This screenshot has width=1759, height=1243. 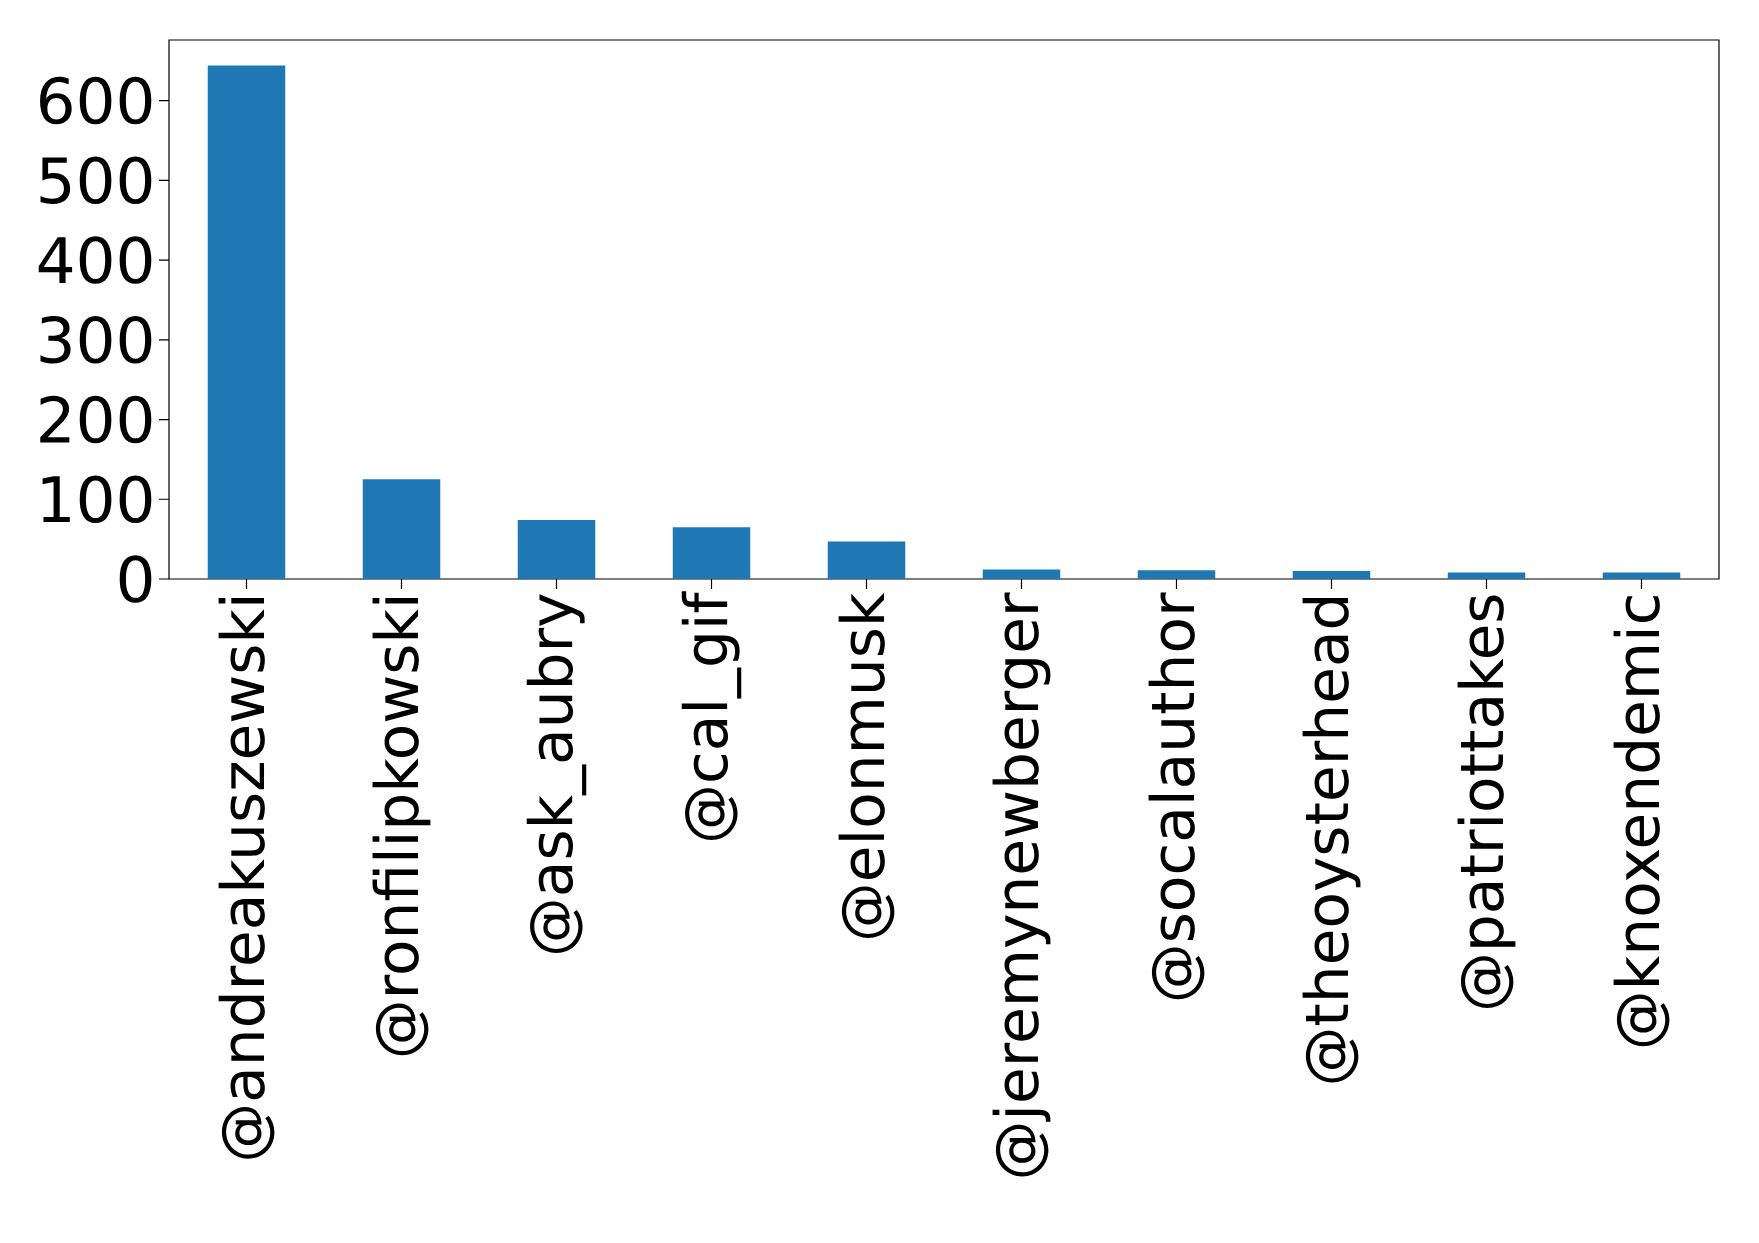 I want to click on x-tick-label: @elonmusk, so click(x=866, y=765).